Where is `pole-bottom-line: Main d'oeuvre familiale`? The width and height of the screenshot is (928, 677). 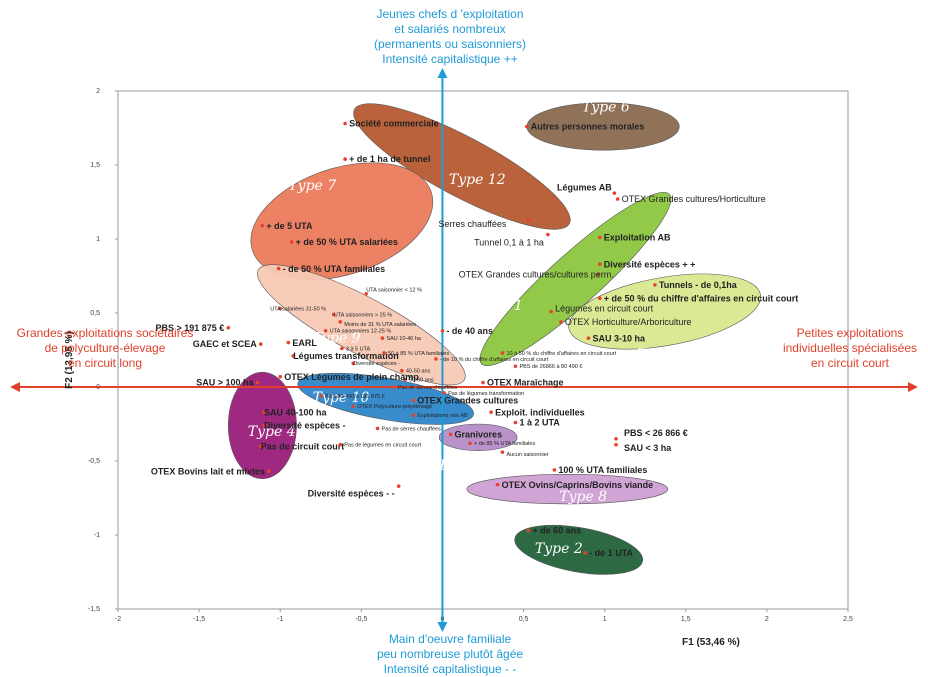
pole-bottom-line: Main d'oeuvre familiale is located at coordinates (450, 639).